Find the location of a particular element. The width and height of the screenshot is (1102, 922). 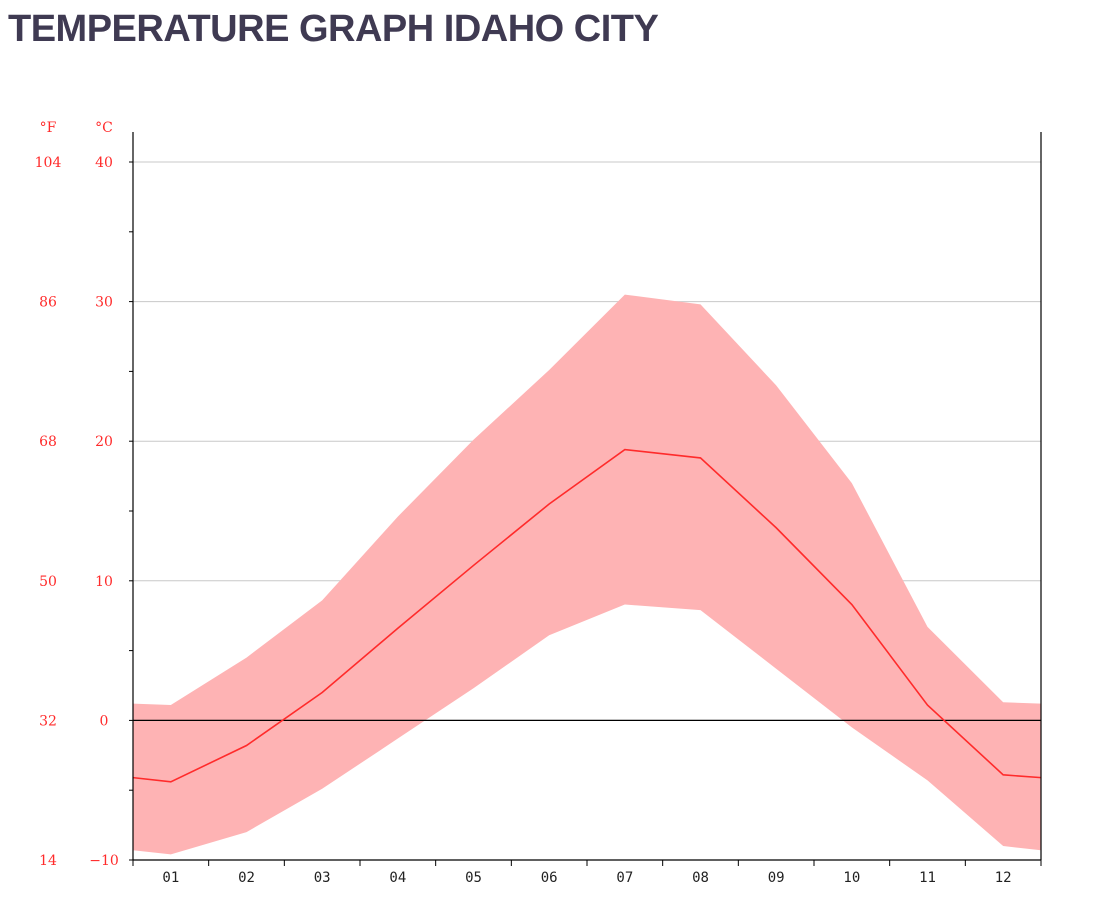

y-tick-label-f: 68 is located at coordinates (48, 442).